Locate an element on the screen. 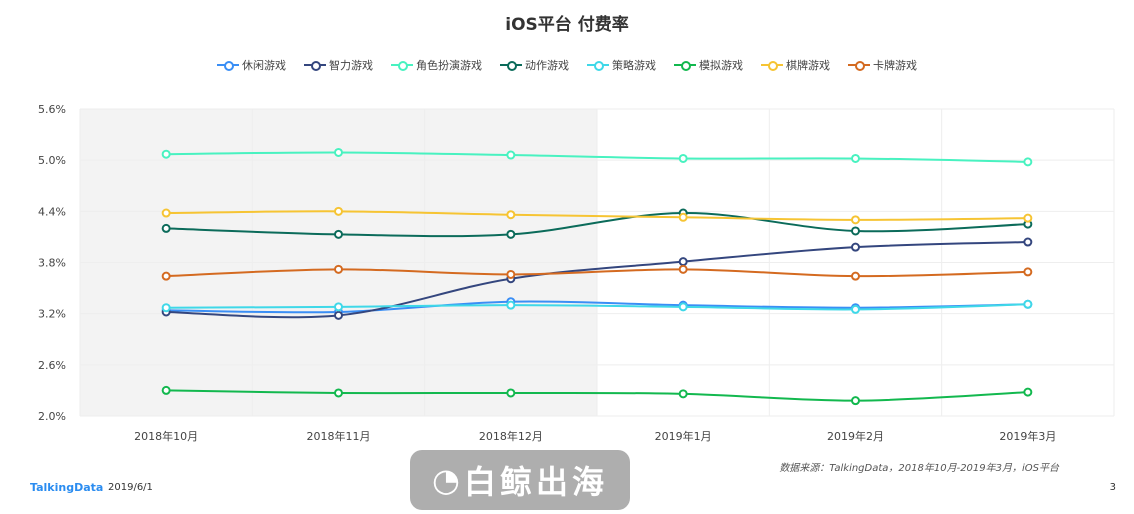 This screenshot has width=1134, height=514. legend-label: 智力游戏 is located at coordinates (351, 65).